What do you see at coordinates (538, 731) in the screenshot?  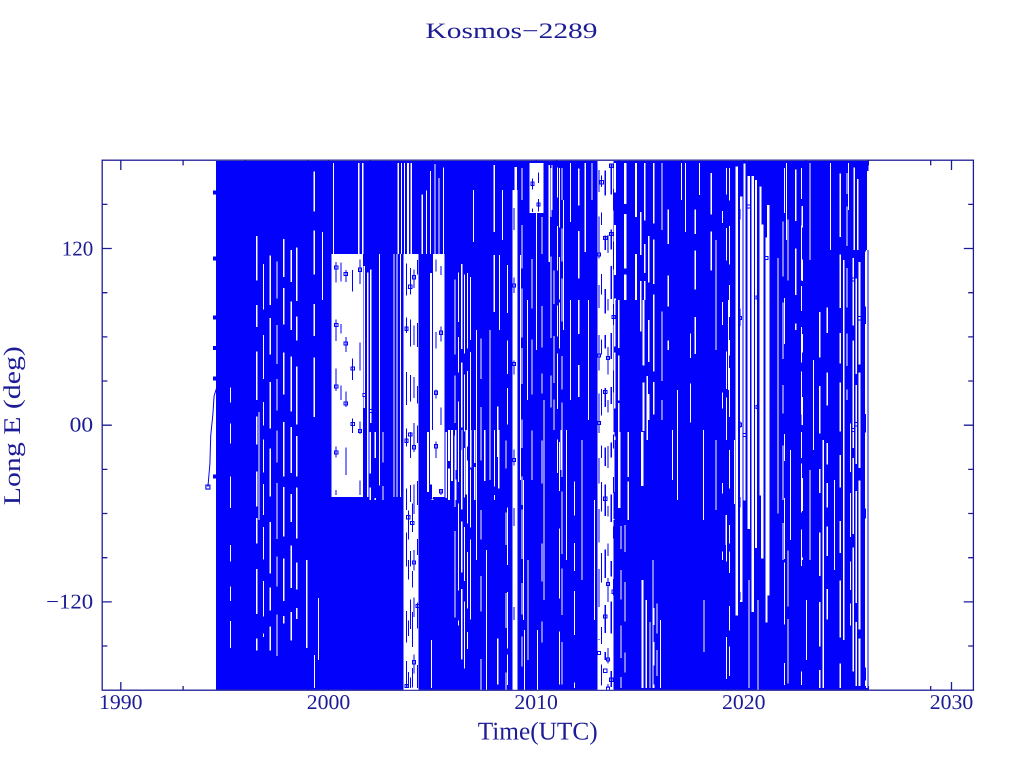 I see `svg-text: Time(UTC)` at bounding box center [538, 731].